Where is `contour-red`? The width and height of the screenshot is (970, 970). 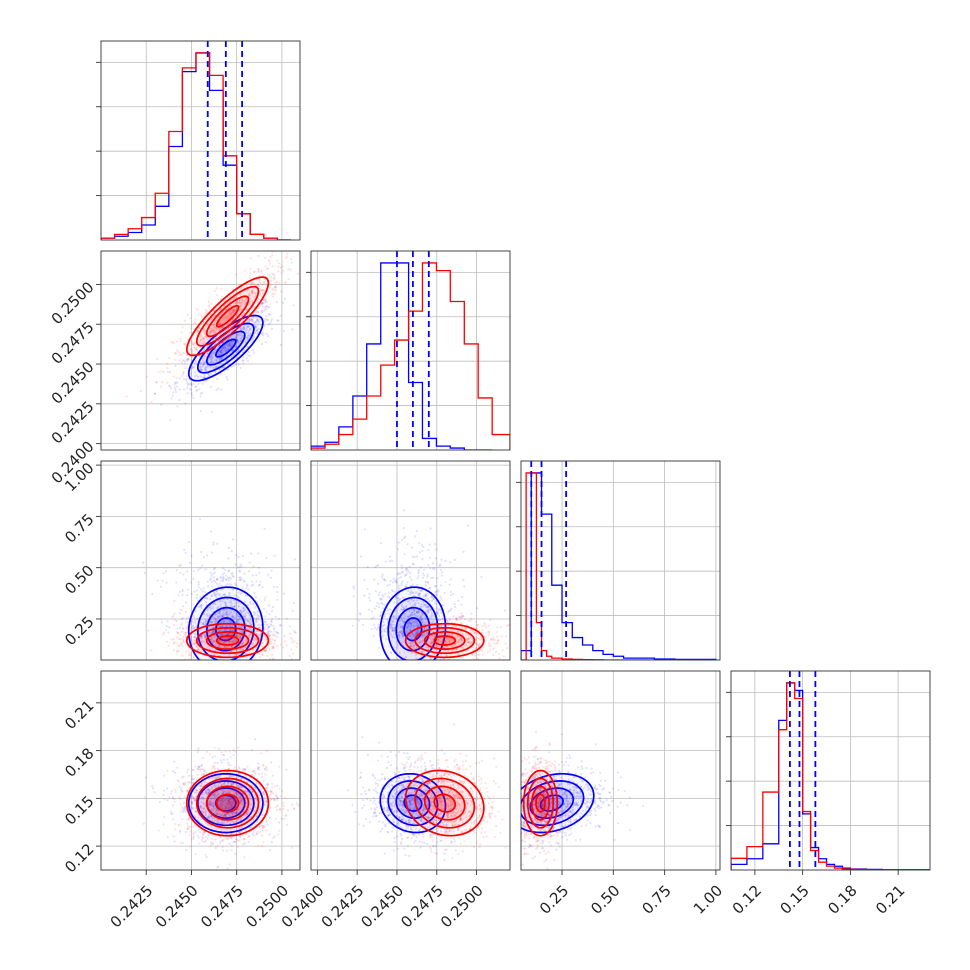
contour-red is located at coordinates (227, 316).